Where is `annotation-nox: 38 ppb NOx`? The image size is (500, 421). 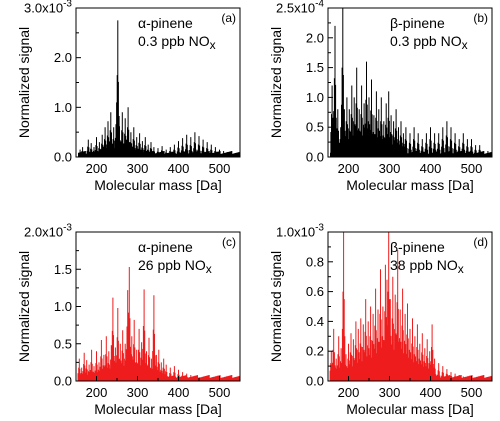
annotation-nox: 38 ppb NOx is located at coordinates (427, 266).